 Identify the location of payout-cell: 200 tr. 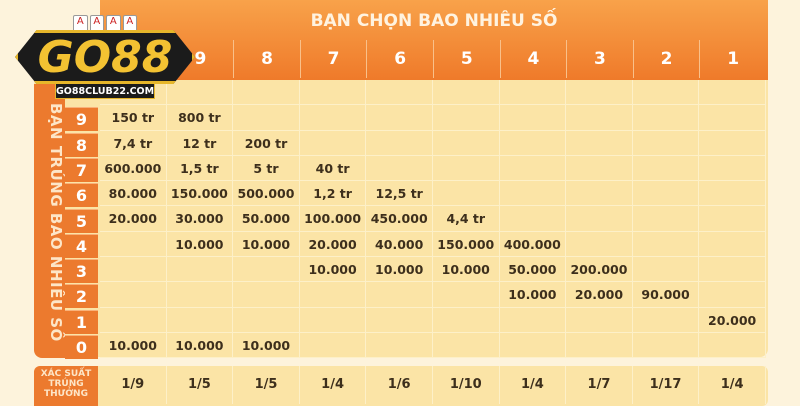
(266, 143).